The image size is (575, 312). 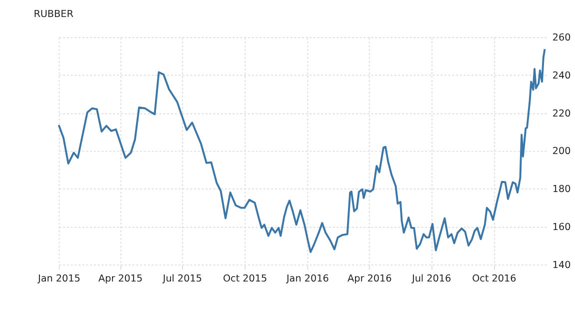 What do you see at coordinates (120, 278) in the screenshot?
I see `x-tick-label: Apr 2015` at bounding box center [120, 278].